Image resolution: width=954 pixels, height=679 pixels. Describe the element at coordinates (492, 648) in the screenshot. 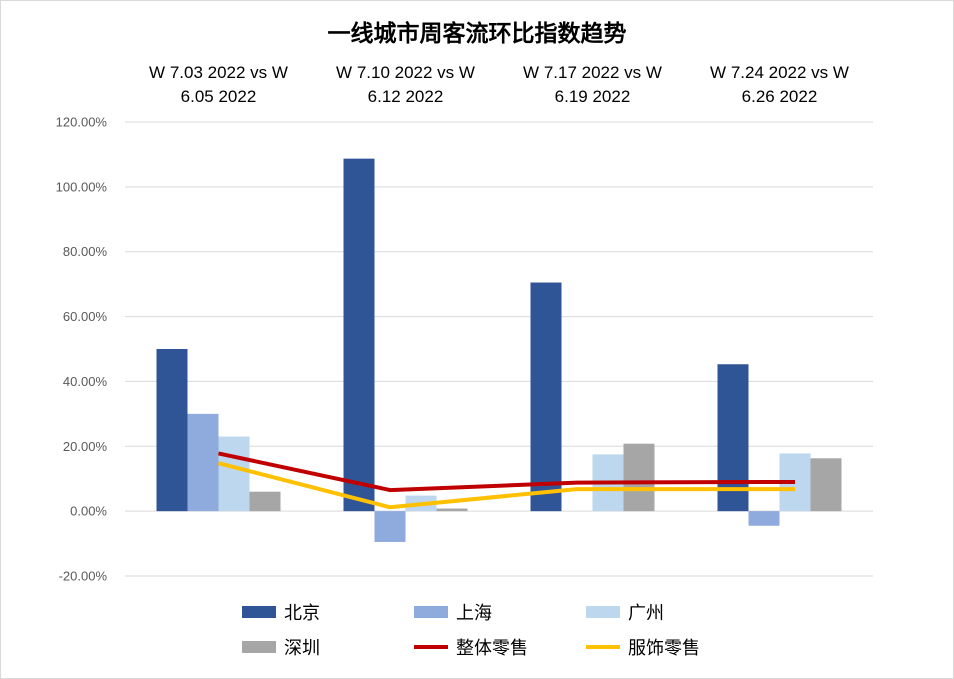

I see `legend-label: 整体零售` at that location.